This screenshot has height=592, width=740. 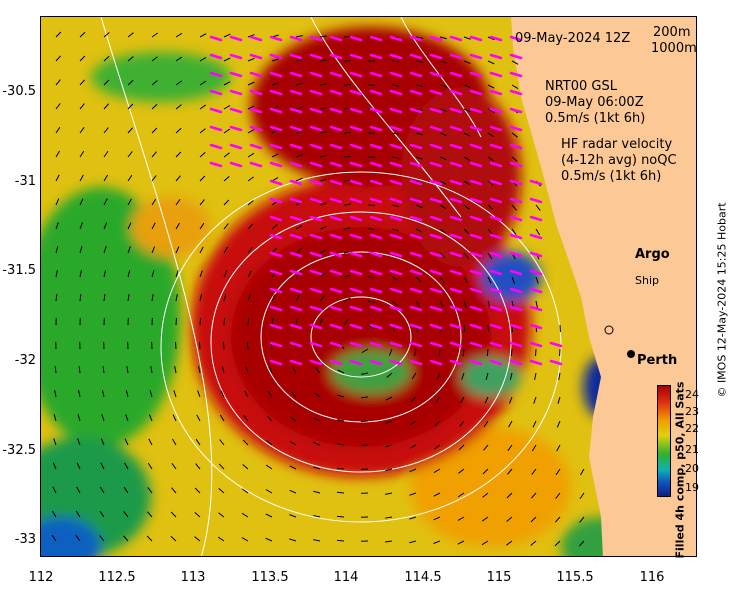 I want to click on y-tick-33: -33, so click(x=25, y=539).